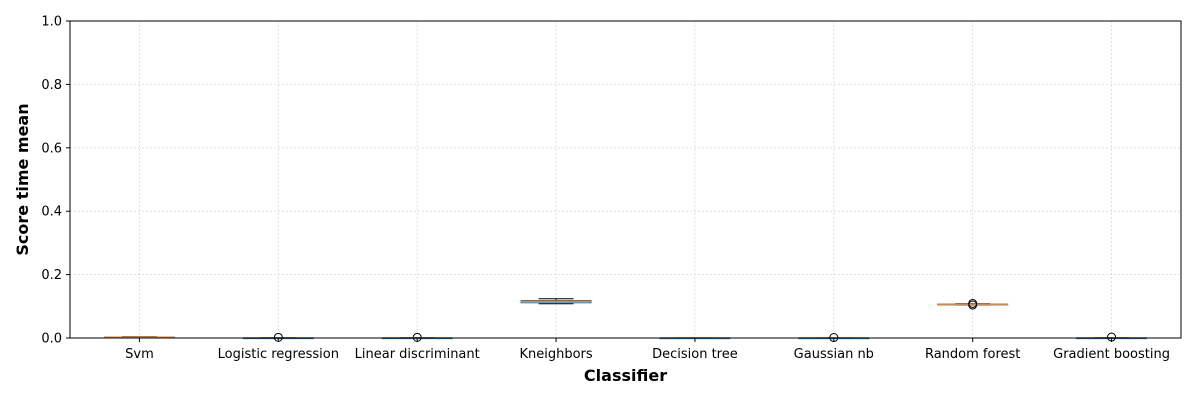 The image size is (1200, 400). I want to click on y-tick-label: 0.4, so click(51, 212).